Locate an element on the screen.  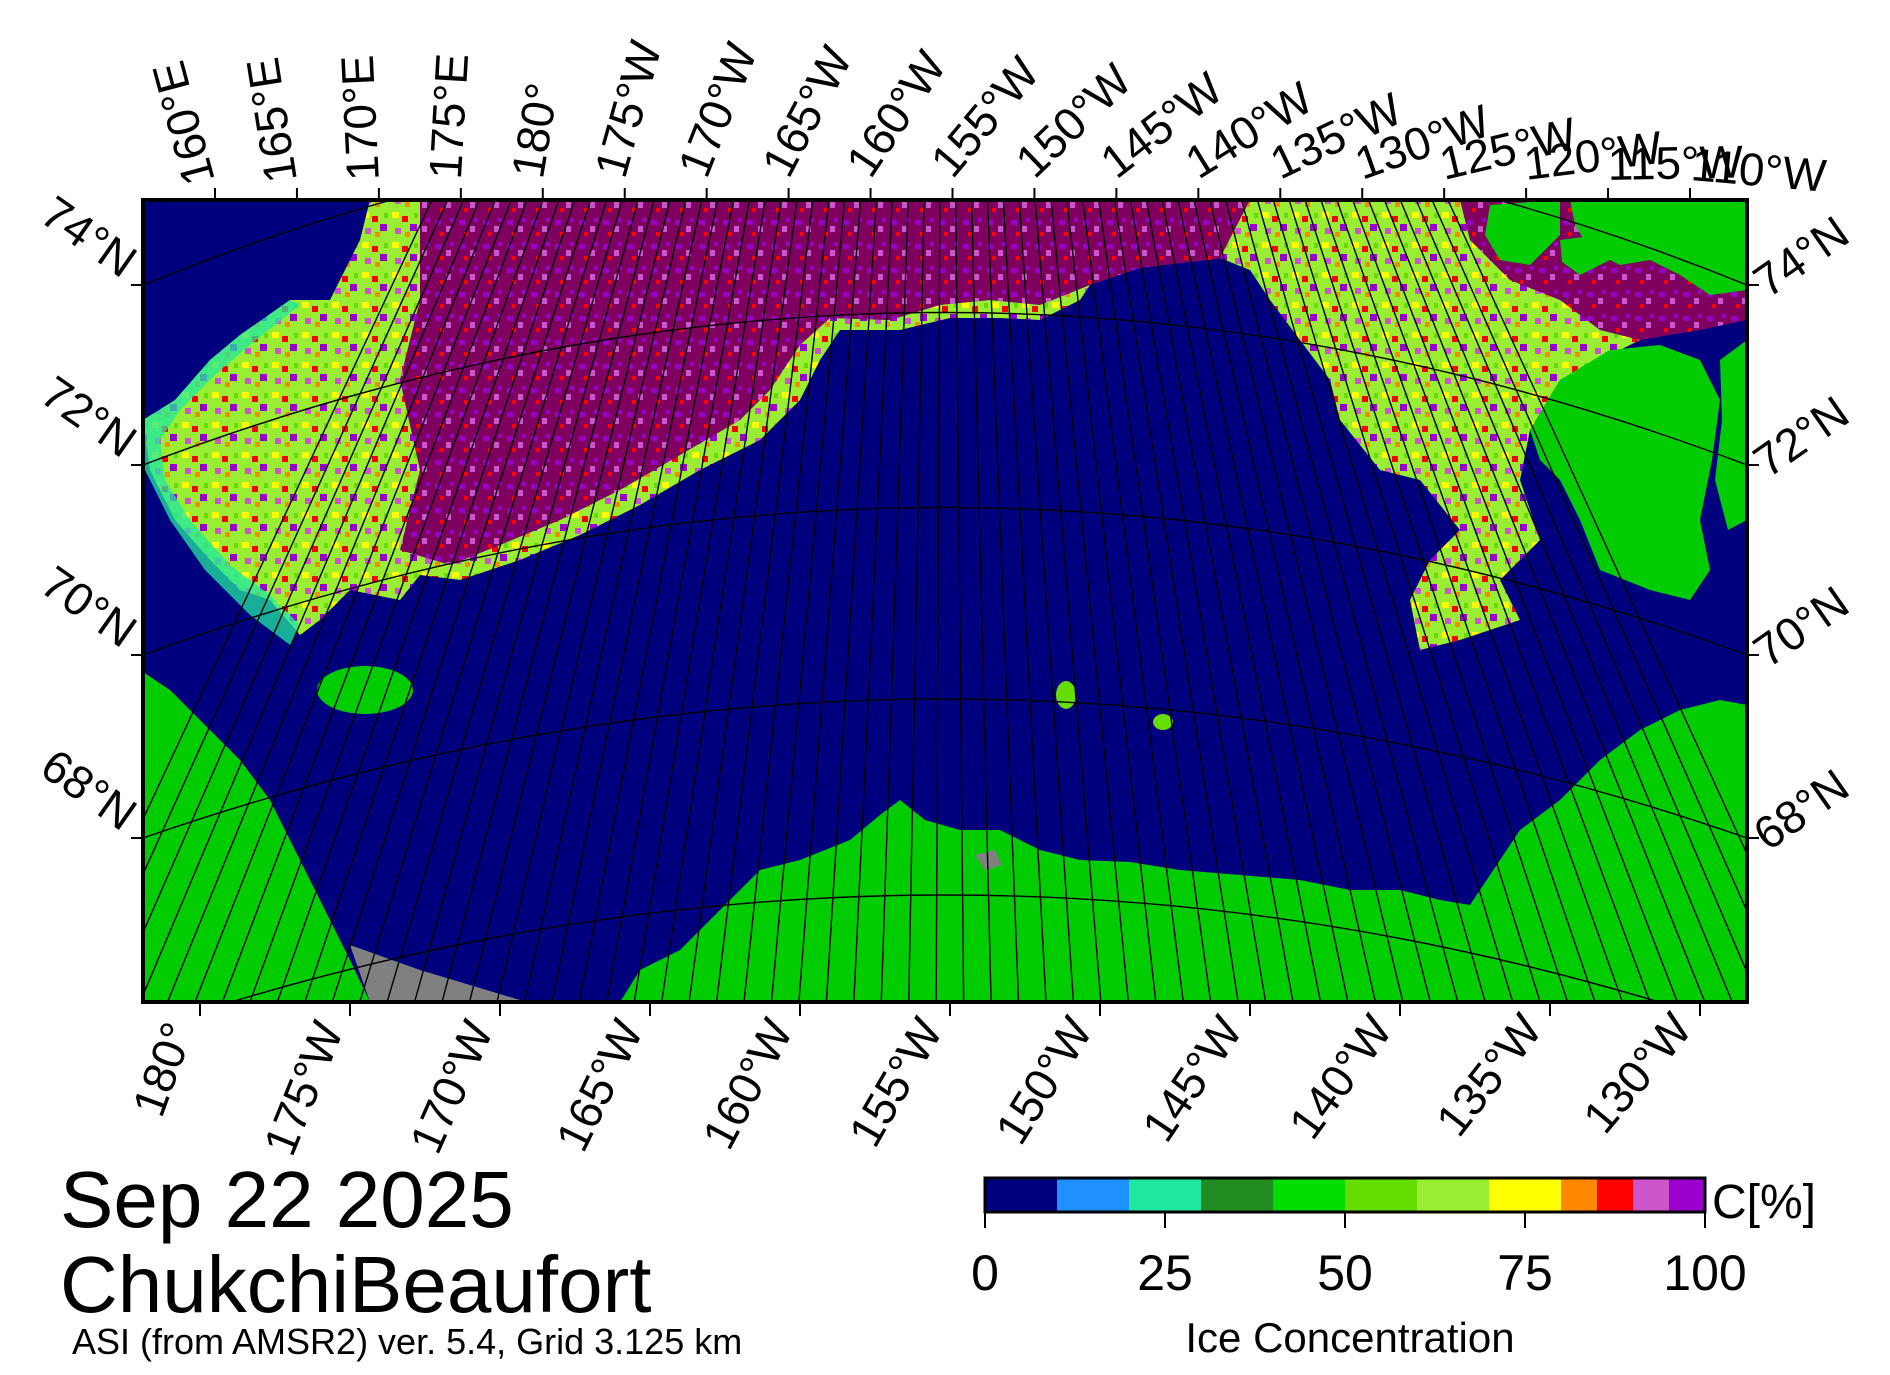
right-lat-label: 68°N is located at coordinates (1801, 810).